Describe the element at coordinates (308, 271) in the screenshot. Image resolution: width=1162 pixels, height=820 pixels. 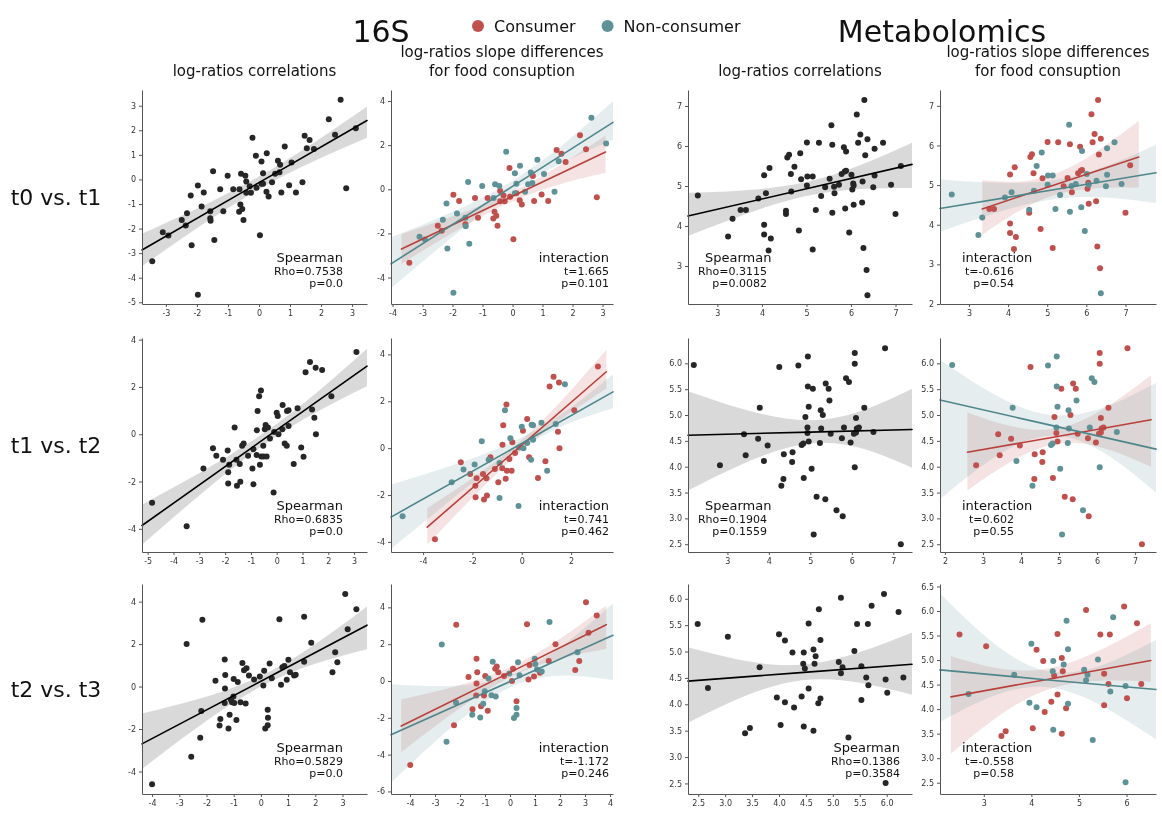
I see `annotation: Rho=0.7538` at that location.